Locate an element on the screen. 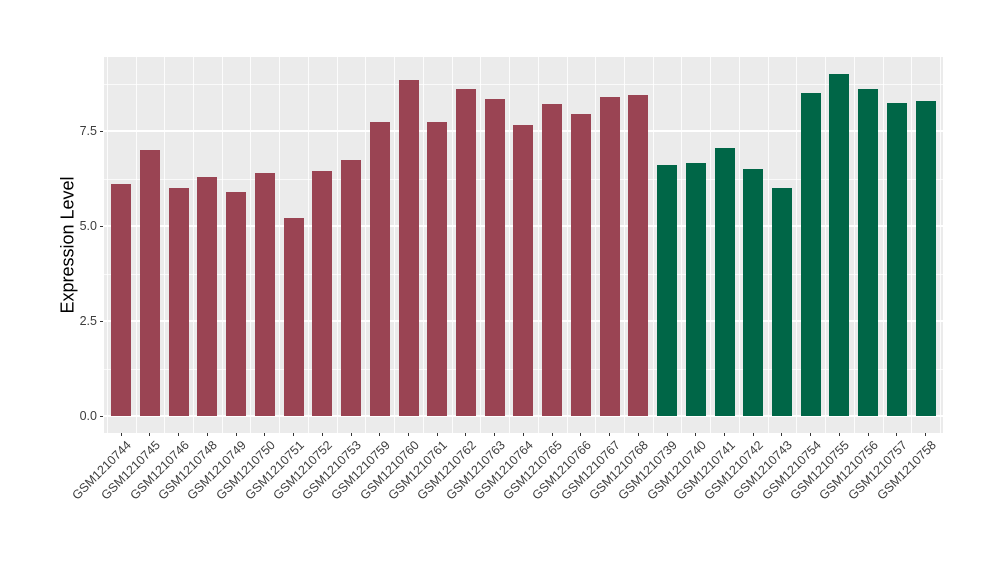 The image size is (1000, 580). y-axis-tick-label: 0.0 is located at coordinates (88, 415).